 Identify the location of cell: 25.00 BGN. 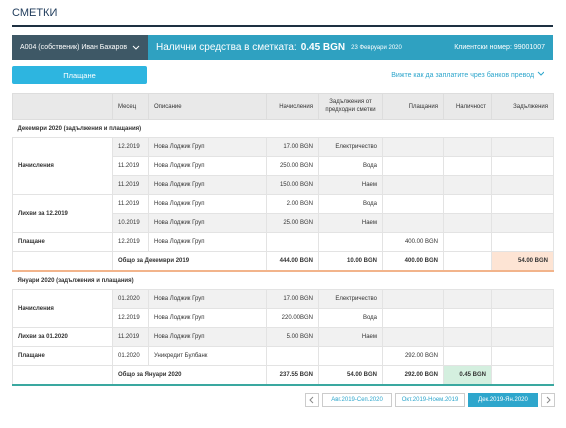
(292, 223).